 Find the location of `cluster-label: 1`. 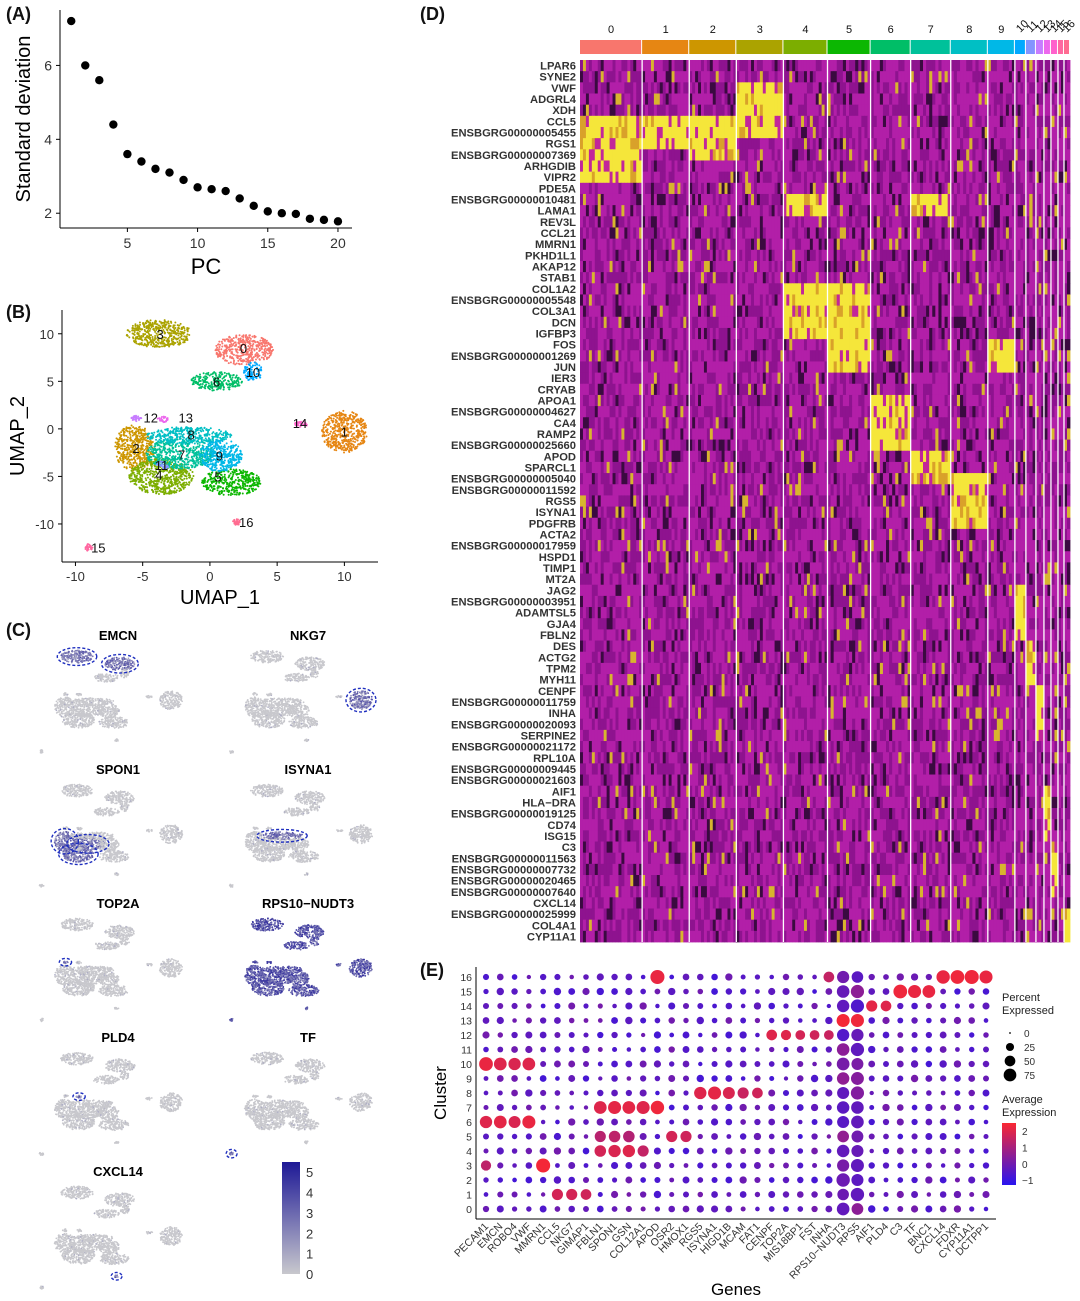

cluster-label: 1 is located at coordinates (344, 432).